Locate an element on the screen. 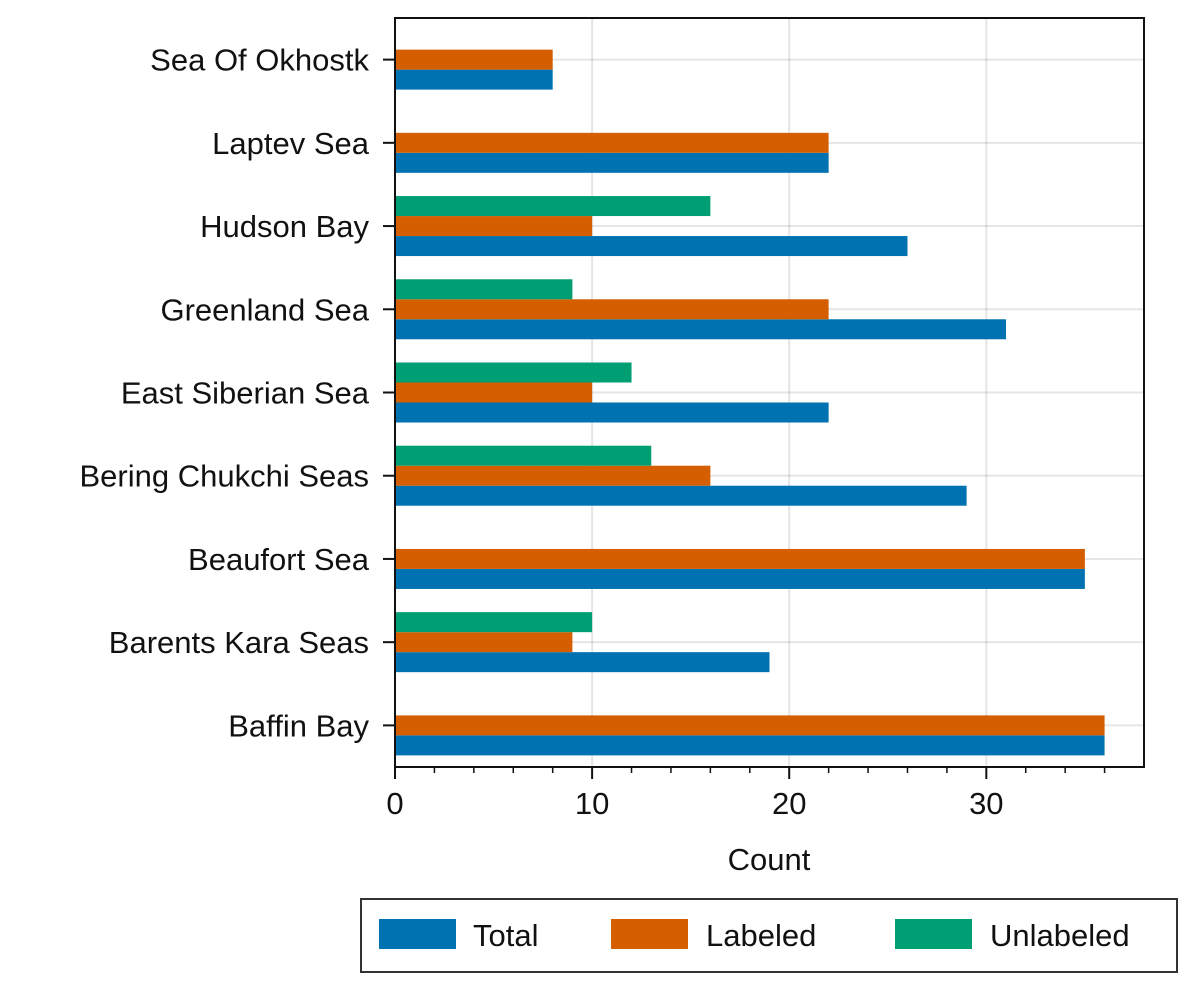  y-tick-label: East Siberian Sea is located at coordinates (245, 393).